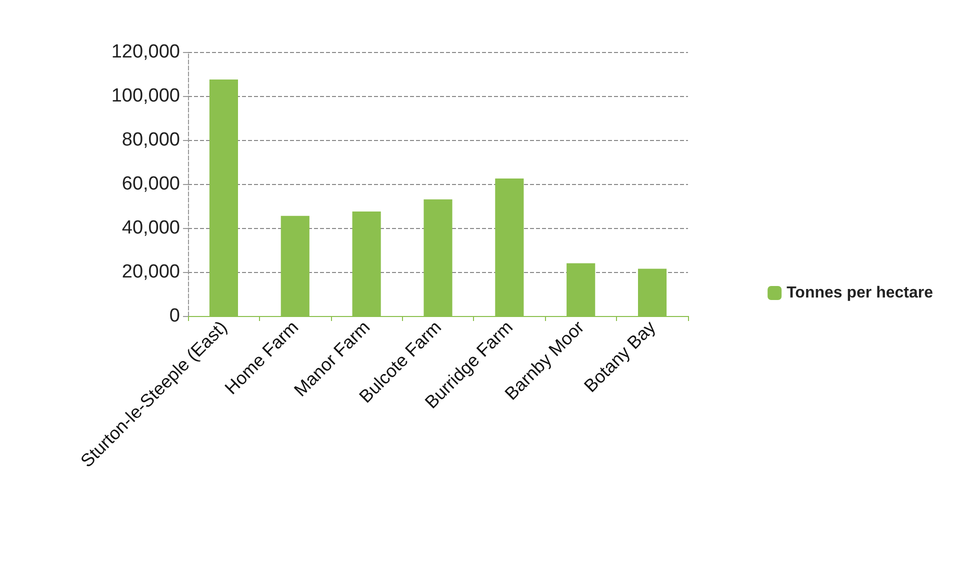  Describe the element at coordinates (860, 293) in the screenshot. I see `legend-label: Tonnes per hectare` at that location.